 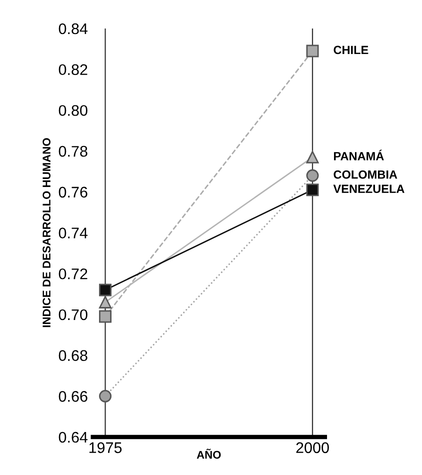 What do you see at coordinates (366, 174) in the screenshot?
I see `series-label: COLOMBIA` at bounding box center [366, 174].